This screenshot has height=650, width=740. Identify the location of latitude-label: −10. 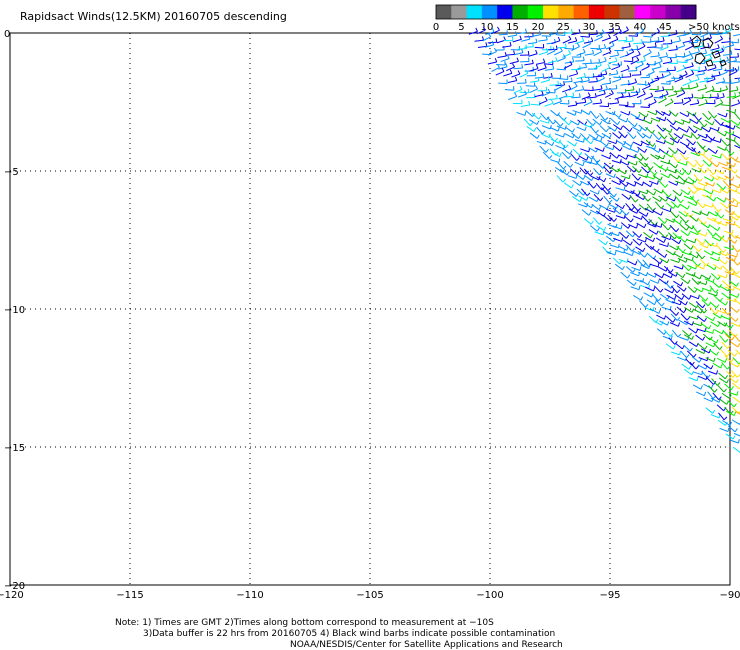
(14, 310).